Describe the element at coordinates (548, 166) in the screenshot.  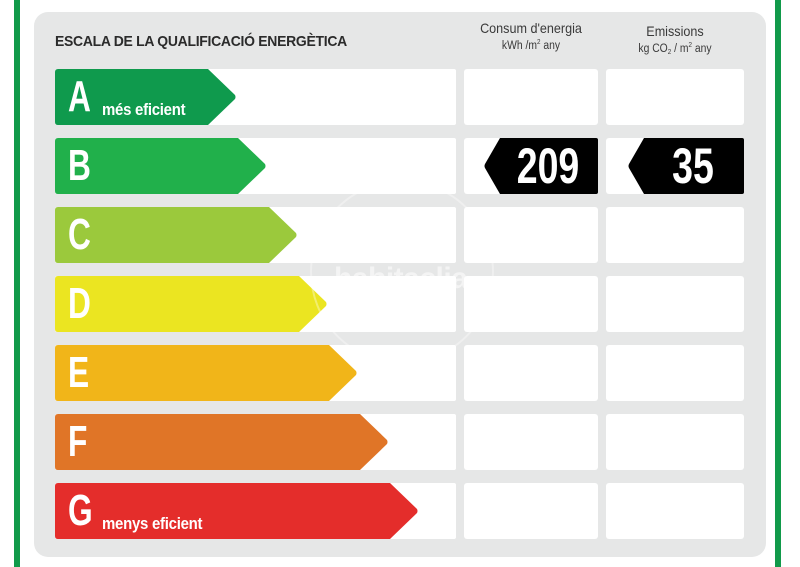
I see `consumption-indicator-value: 209` at that location.